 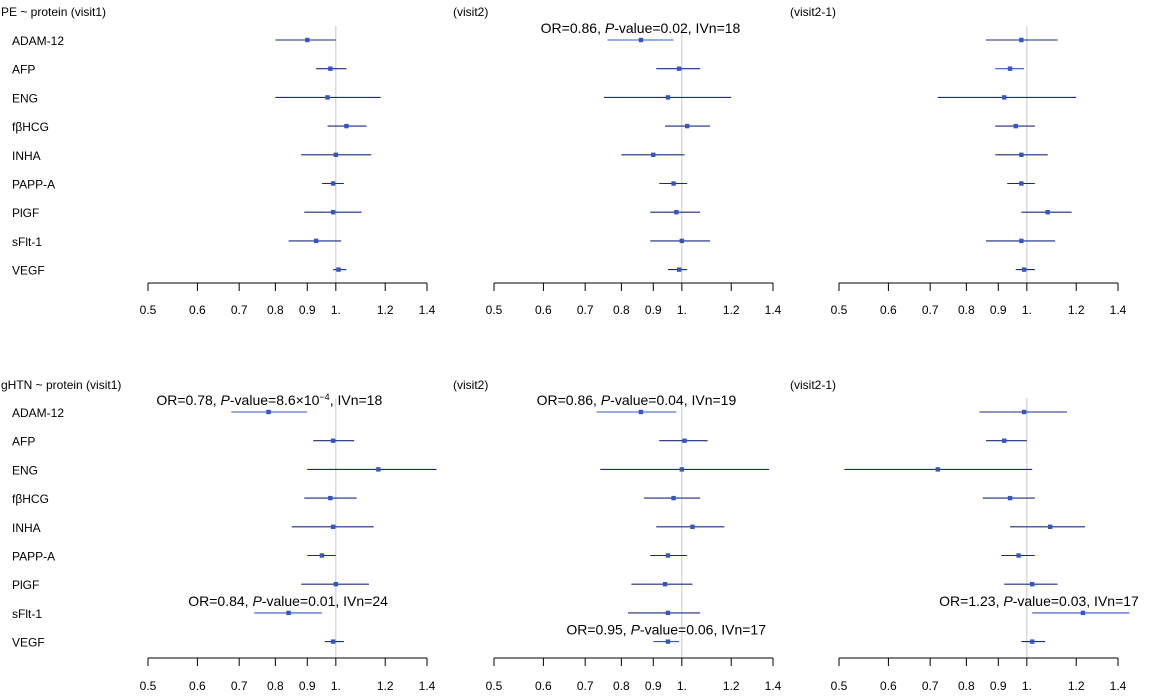 What do you see at coordinates (61, 385) in the screenshot?
I see `panel-title: gHTN ~ protein (visit1)` at bounding box center [61, 385].